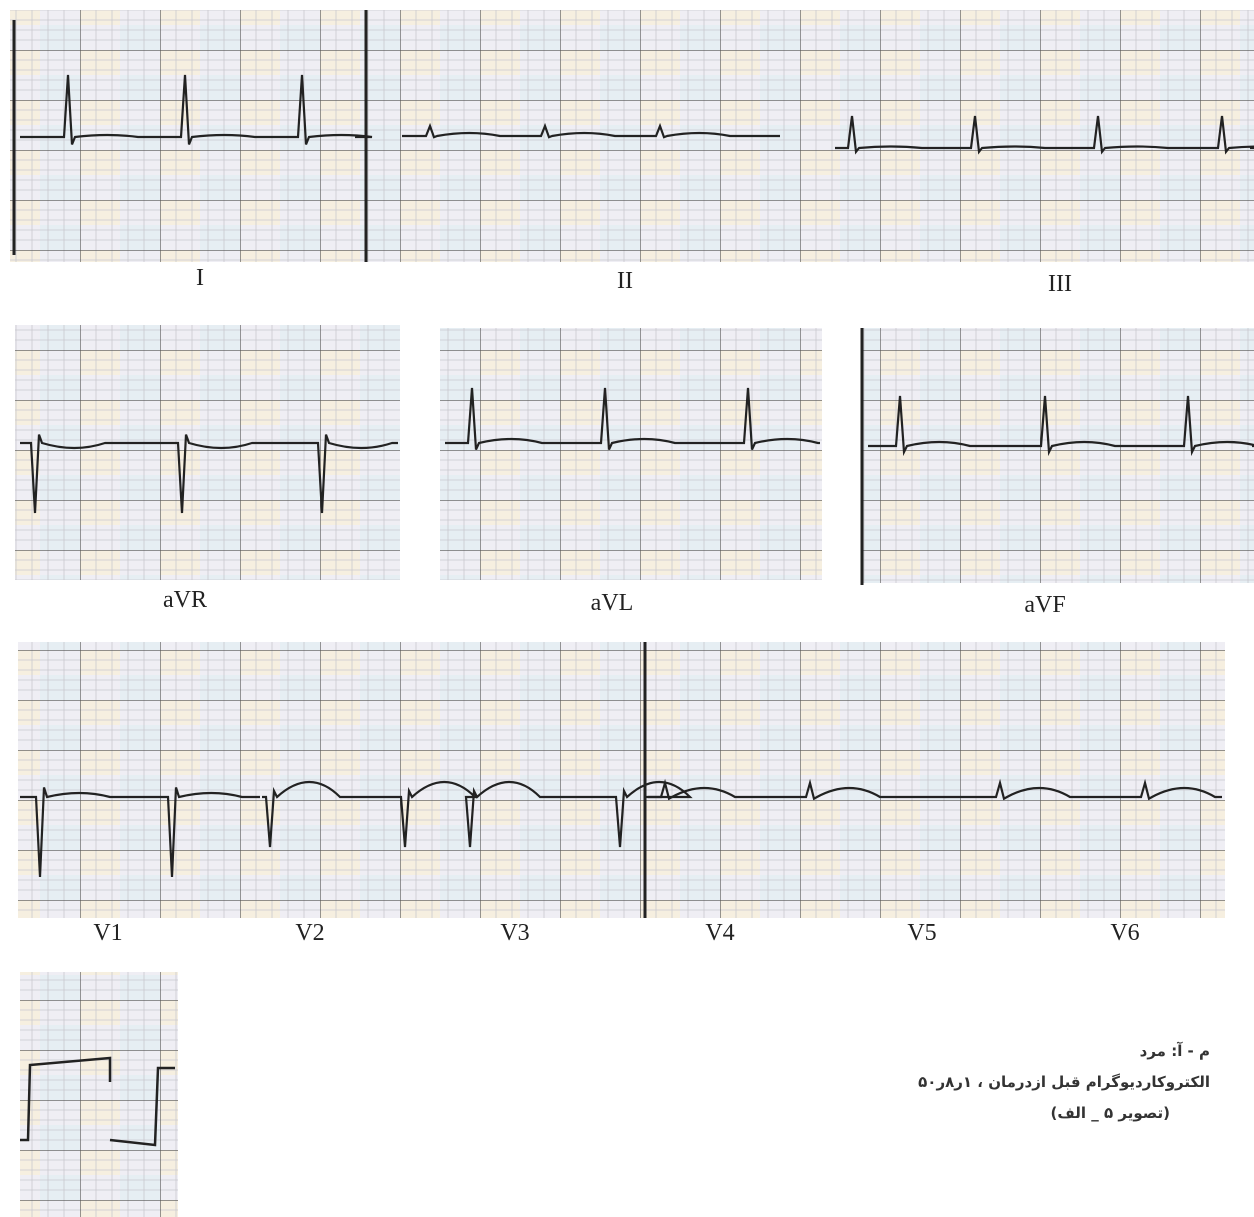 The width and height of the screenshot is (1254, 1217). What do you see at coordinates (625, 281) in the screenshot?
I see `lead-label: II` at bounding box center [625, 281].